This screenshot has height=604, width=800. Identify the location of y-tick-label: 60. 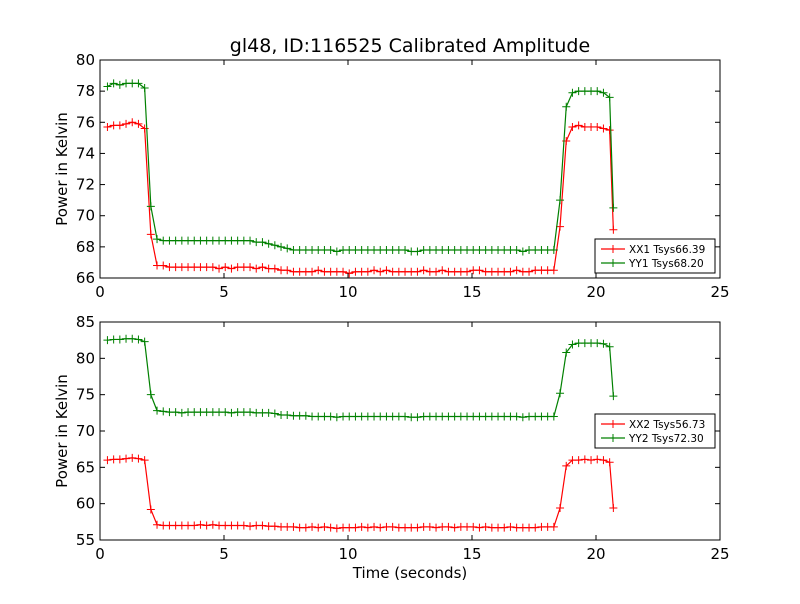
(85, 504).